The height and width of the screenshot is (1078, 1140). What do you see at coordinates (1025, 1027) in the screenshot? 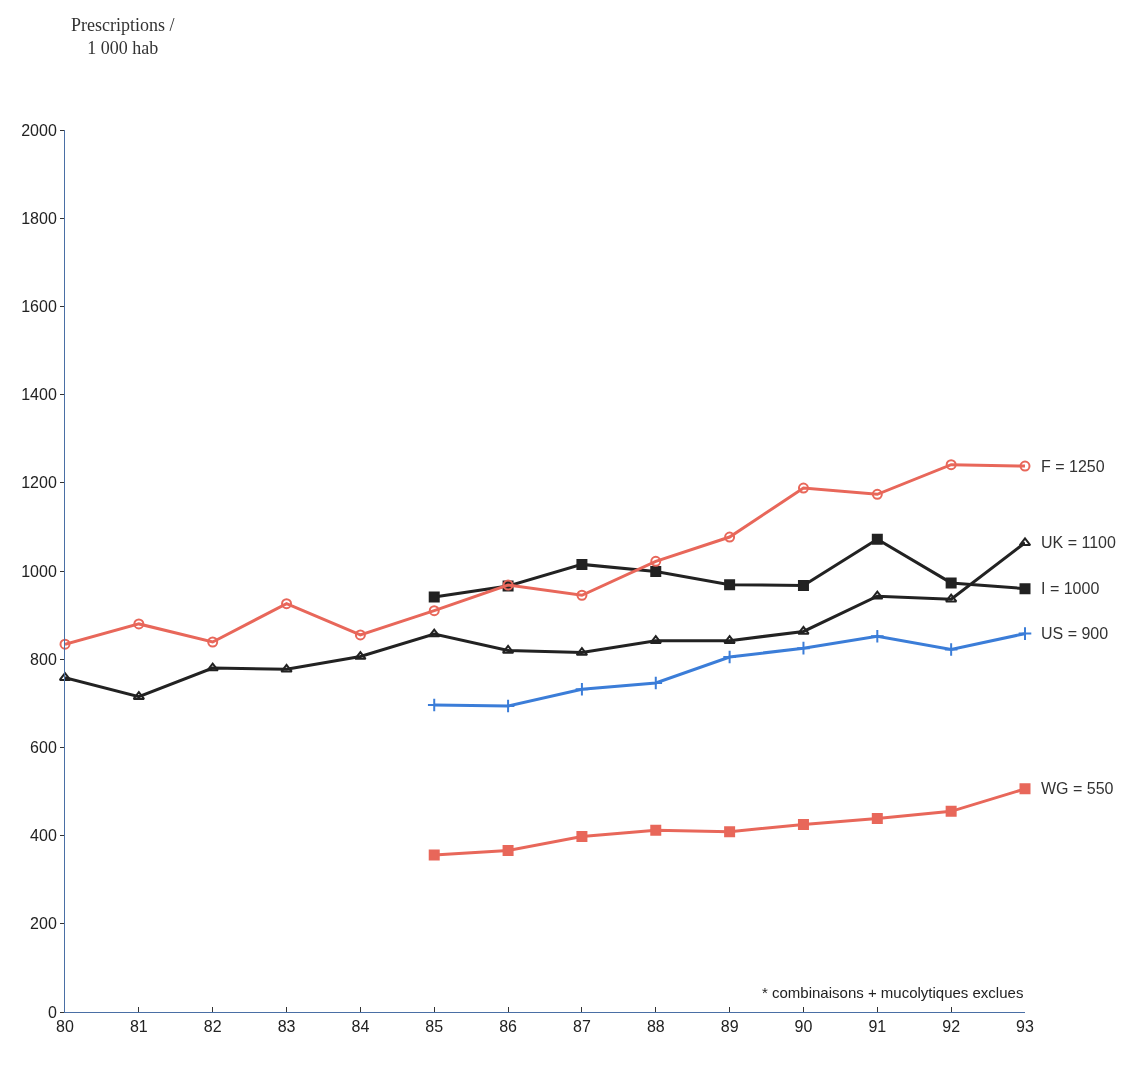
I see `x-tick-label: 93` at bounding box center [1025, 1027].